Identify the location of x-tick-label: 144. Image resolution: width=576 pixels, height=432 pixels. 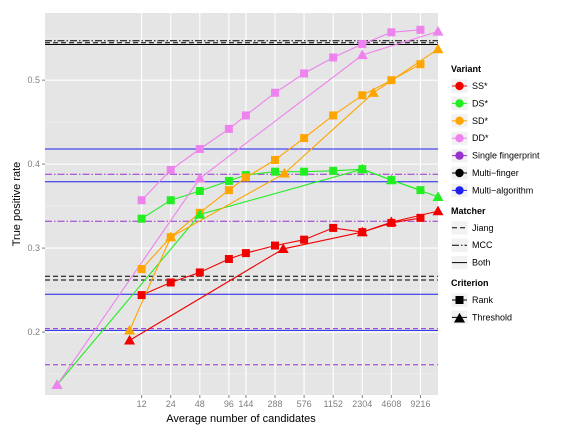
(245, 404).